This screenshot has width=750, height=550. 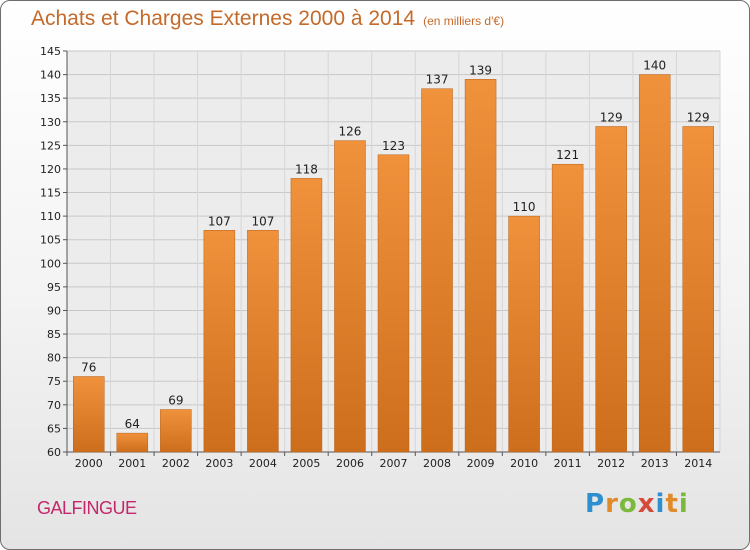 I want to click on data-label-2009: 139, so click(x=480, y=70).